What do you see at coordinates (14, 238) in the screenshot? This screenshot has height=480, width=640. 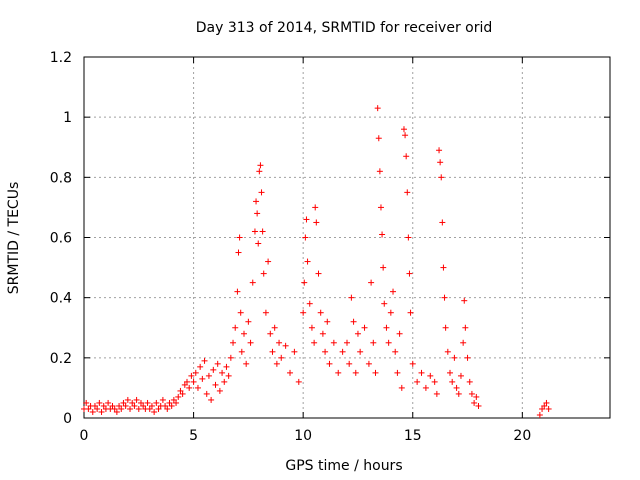 I see `y-axis-label: SRMTID / TECUs` at bounding box center [14, 238].